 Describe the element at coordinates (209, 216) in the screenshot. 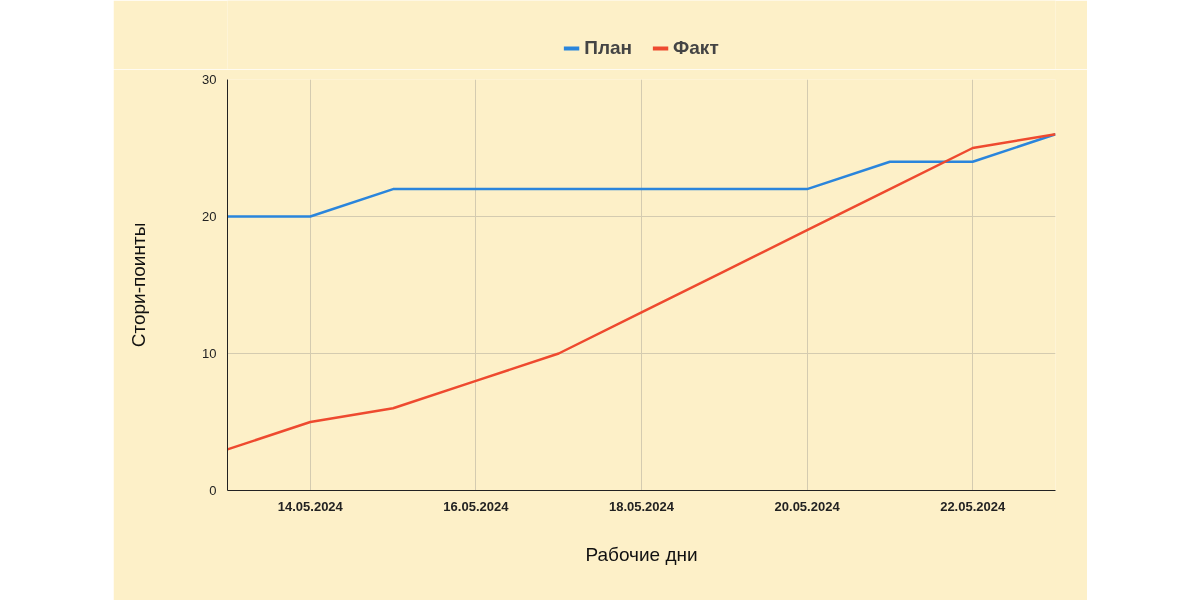

I see `y-tick-label: 20` at that location.